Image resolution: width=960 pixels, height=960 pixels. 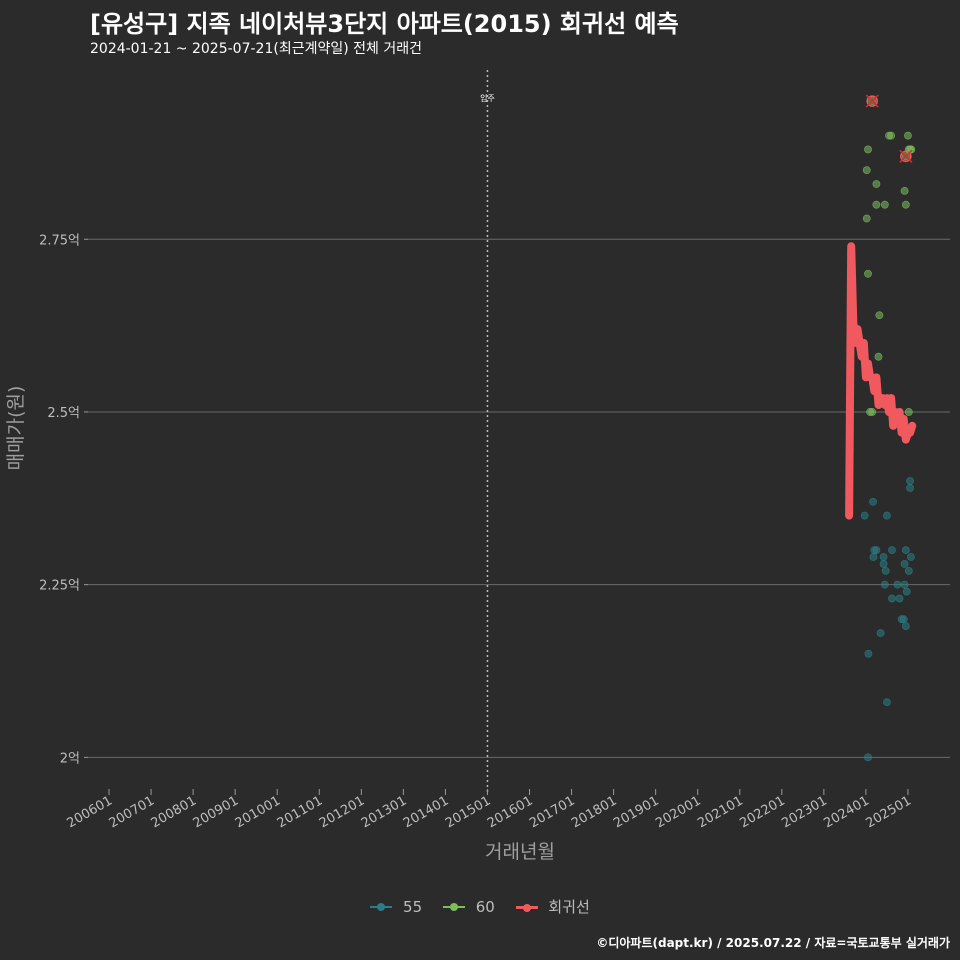 I want to click on legend-item-regression: 회귀선, so click(x=552, y=906).